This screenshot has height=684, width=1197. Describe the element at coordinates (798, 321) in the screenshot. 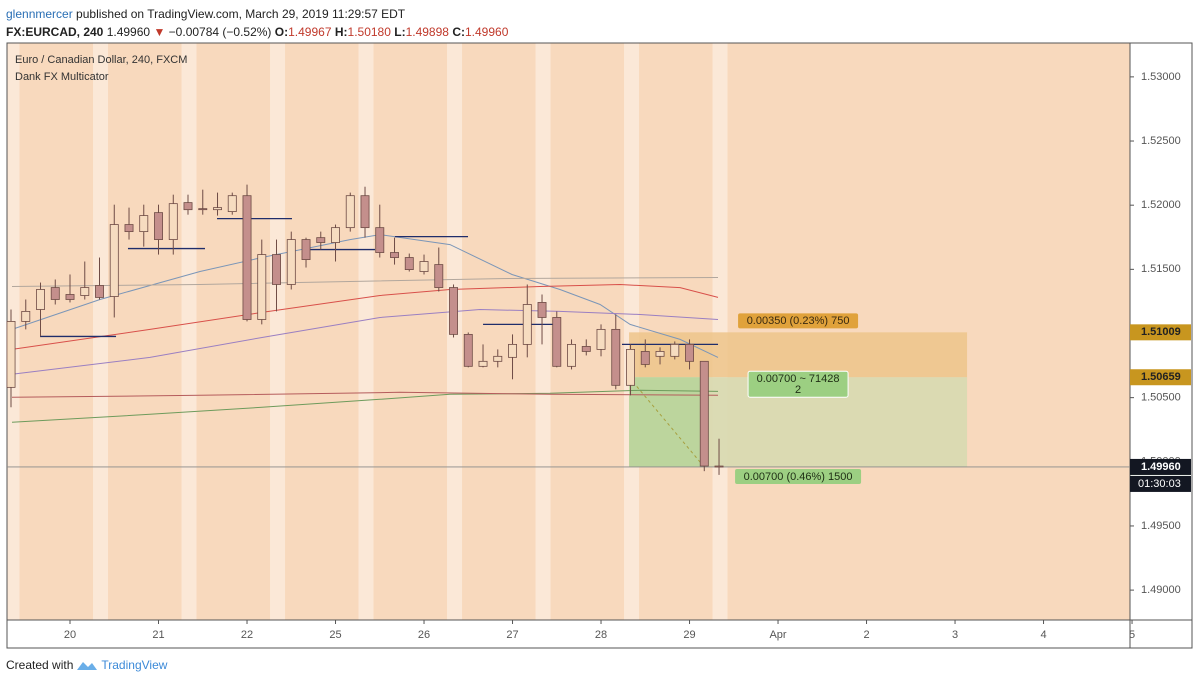

I see `position-label: 0.00350 (0.23%) 750` at that location.